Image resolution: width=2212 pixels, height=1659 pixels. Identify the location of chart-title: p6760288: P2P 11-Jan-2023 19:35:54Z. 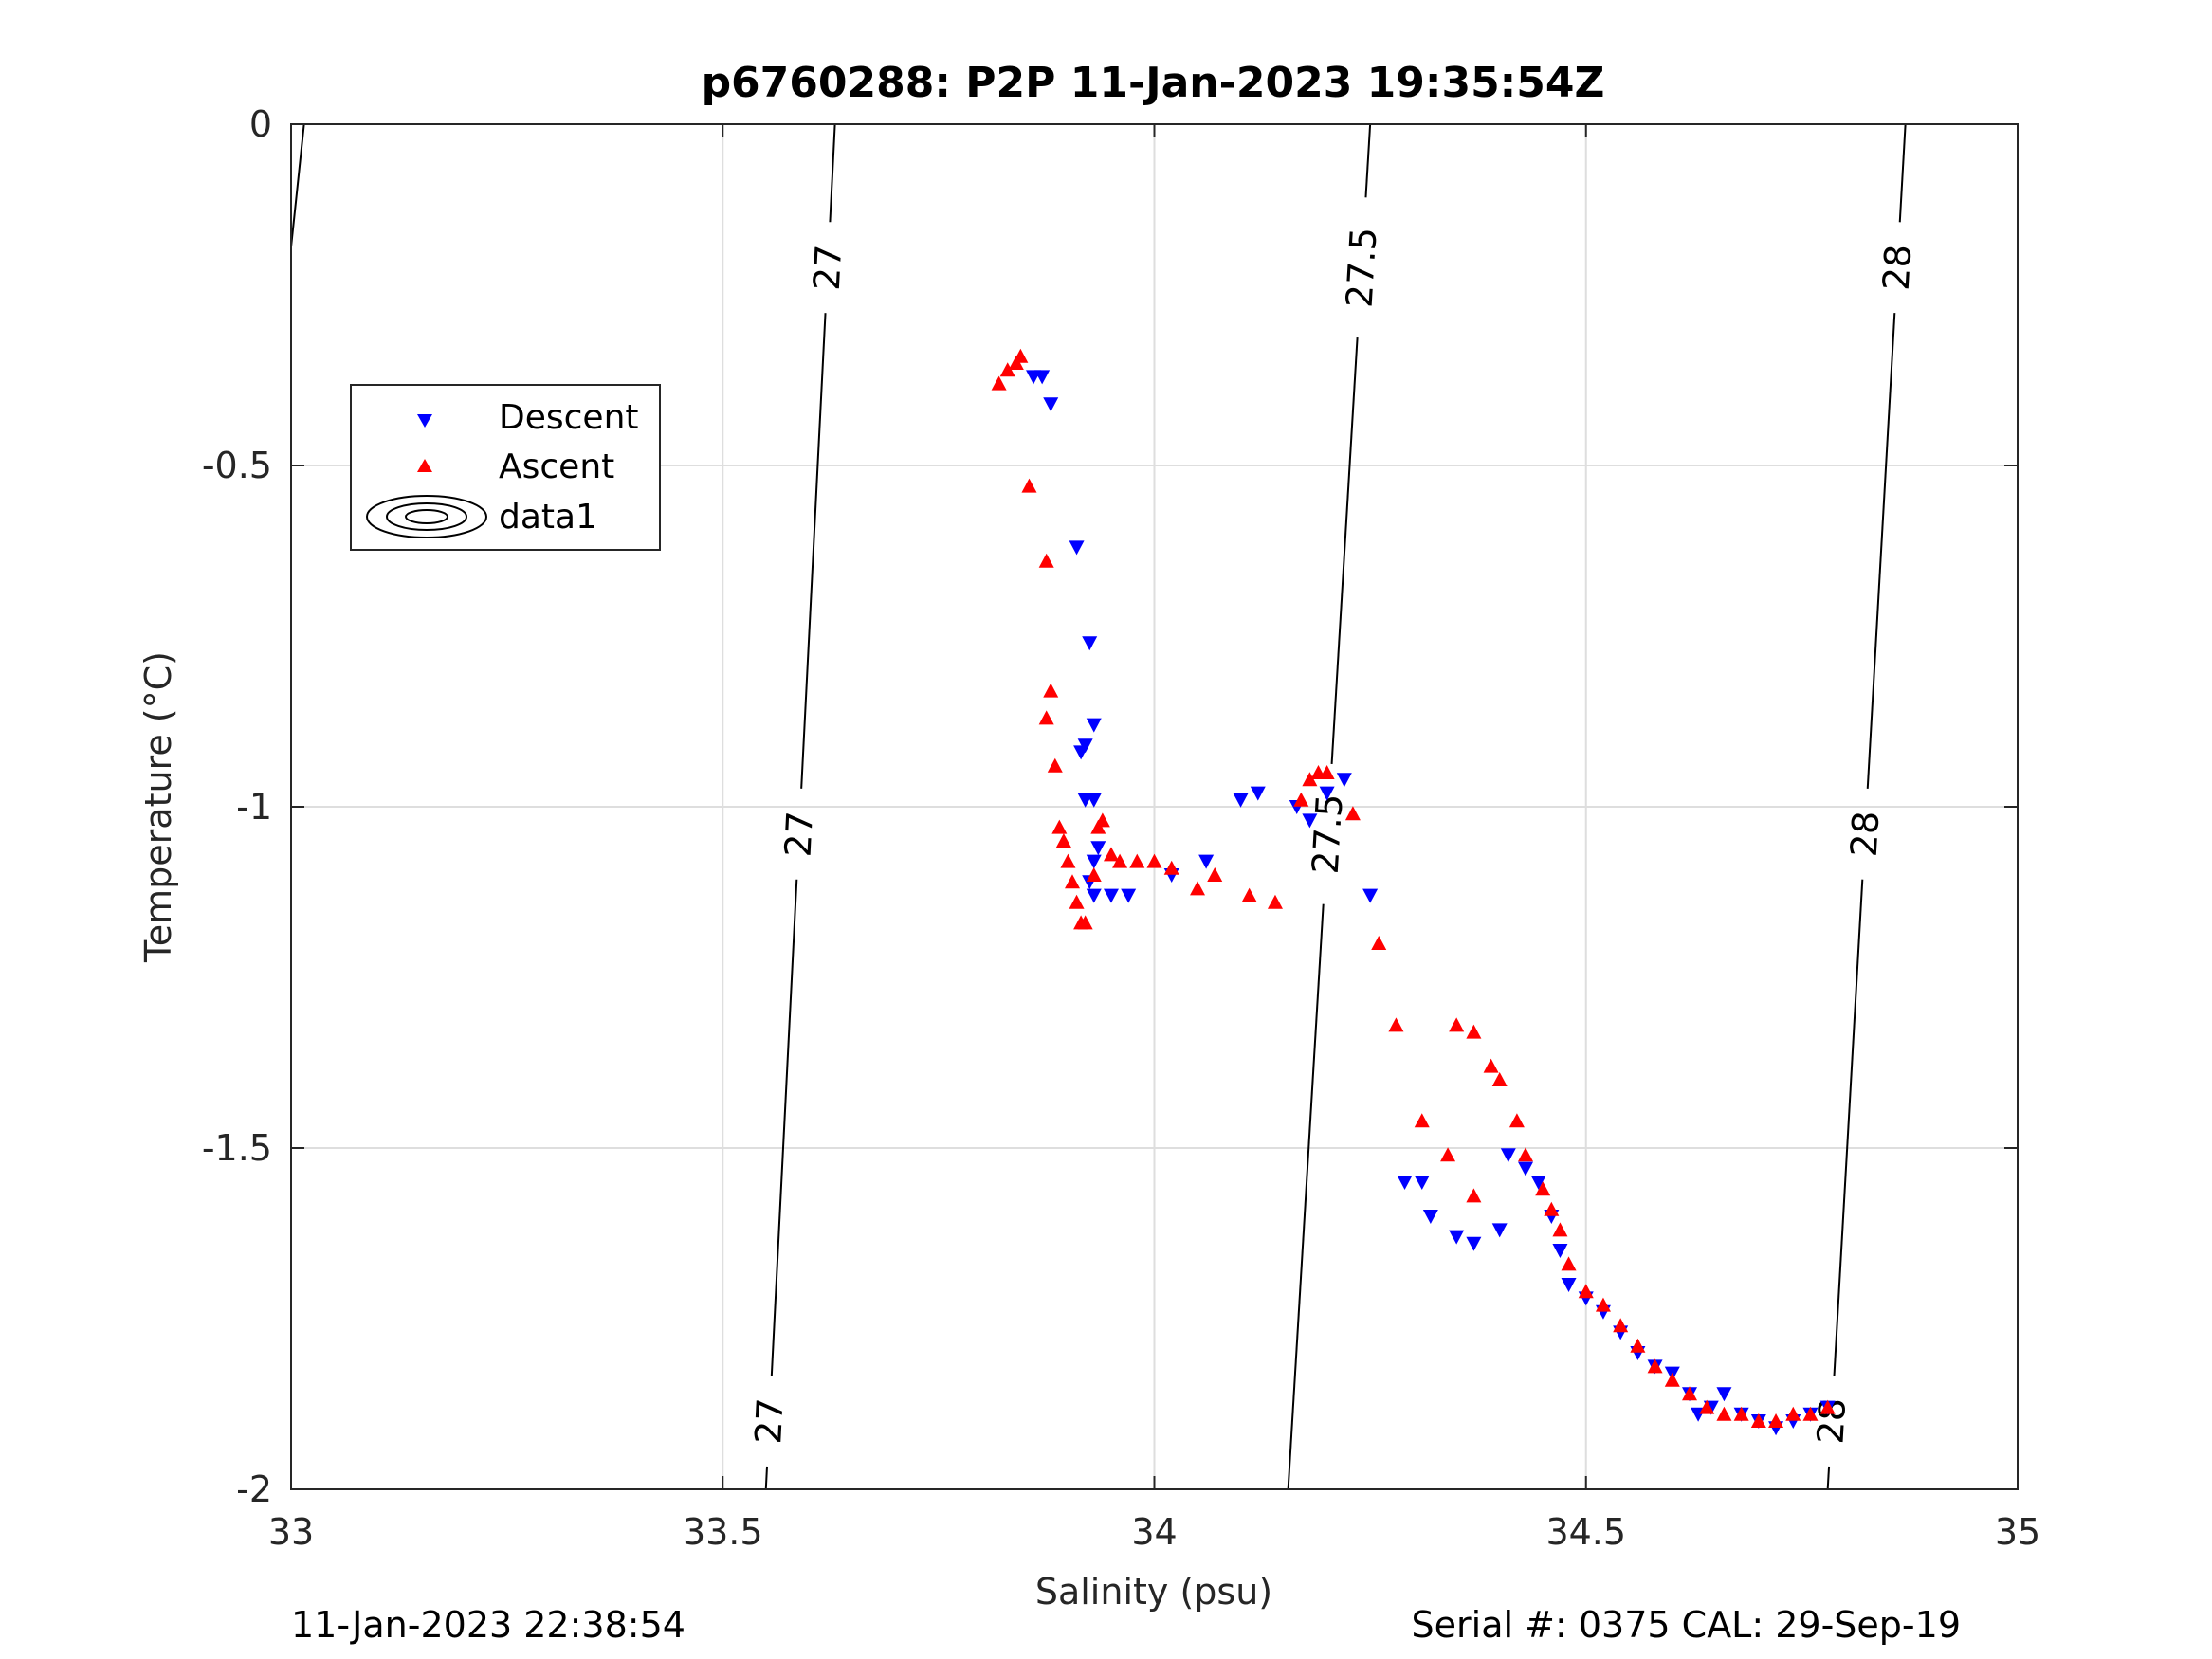
(1153, 83).